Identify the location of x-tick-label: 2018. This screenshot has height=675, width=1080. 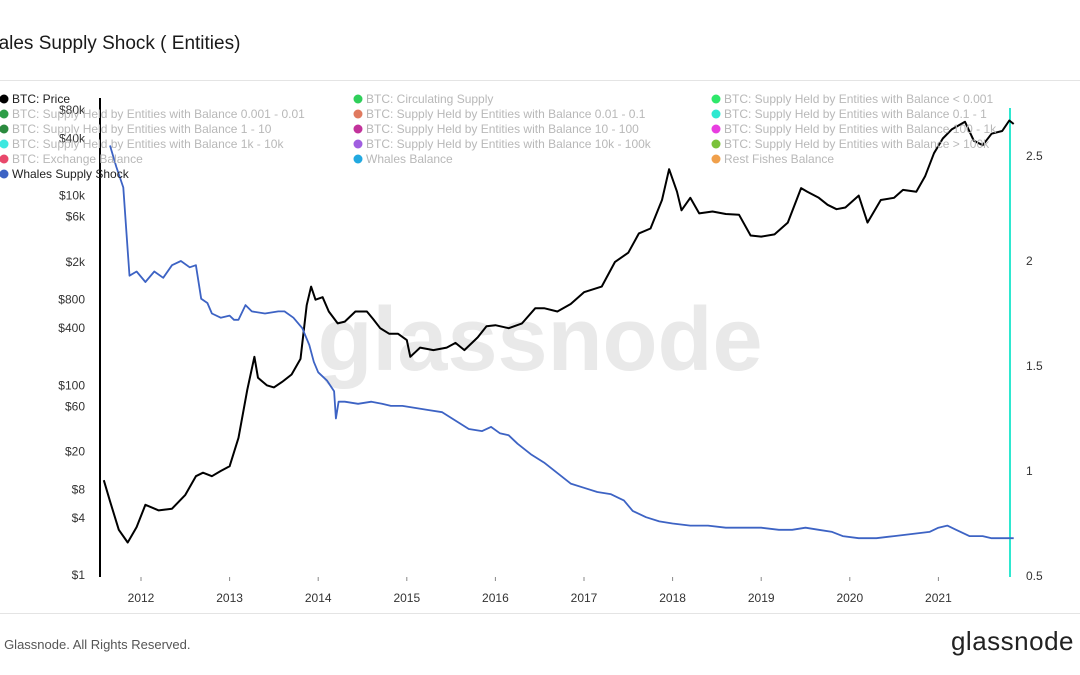
(672, 598).